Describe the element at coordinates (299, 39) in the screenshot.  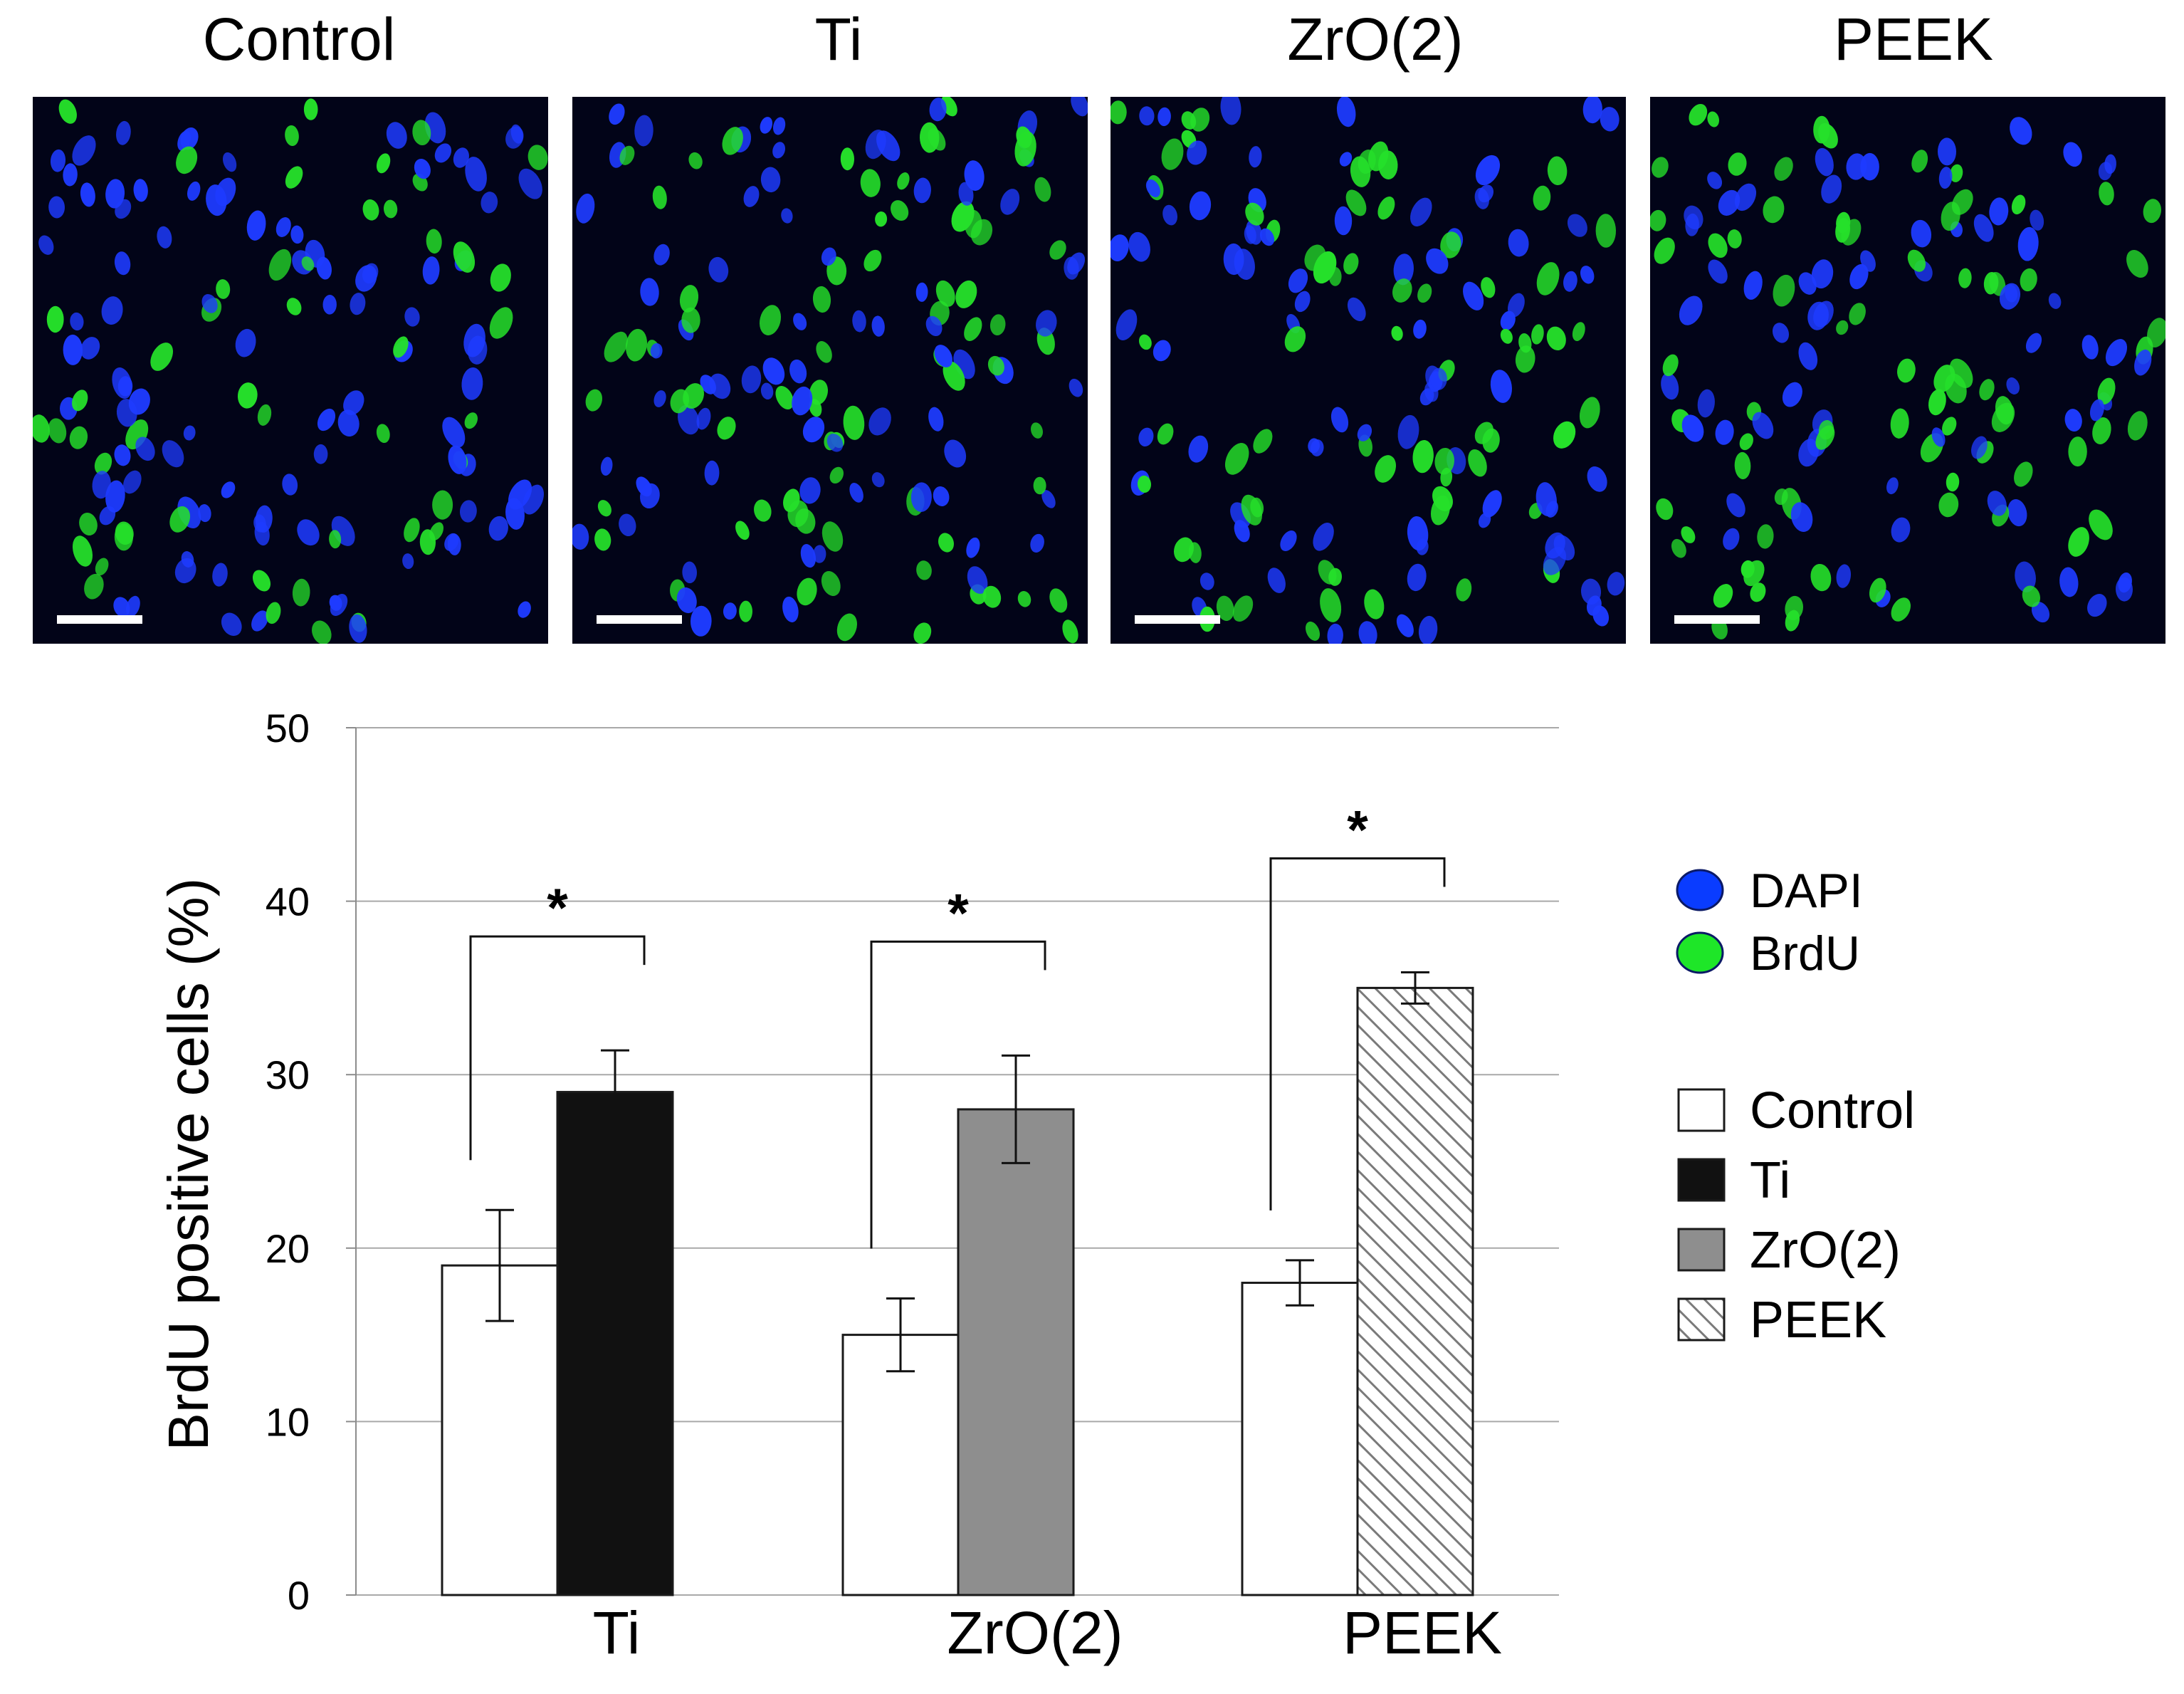
I see `panel-title-control: Control` at that location.